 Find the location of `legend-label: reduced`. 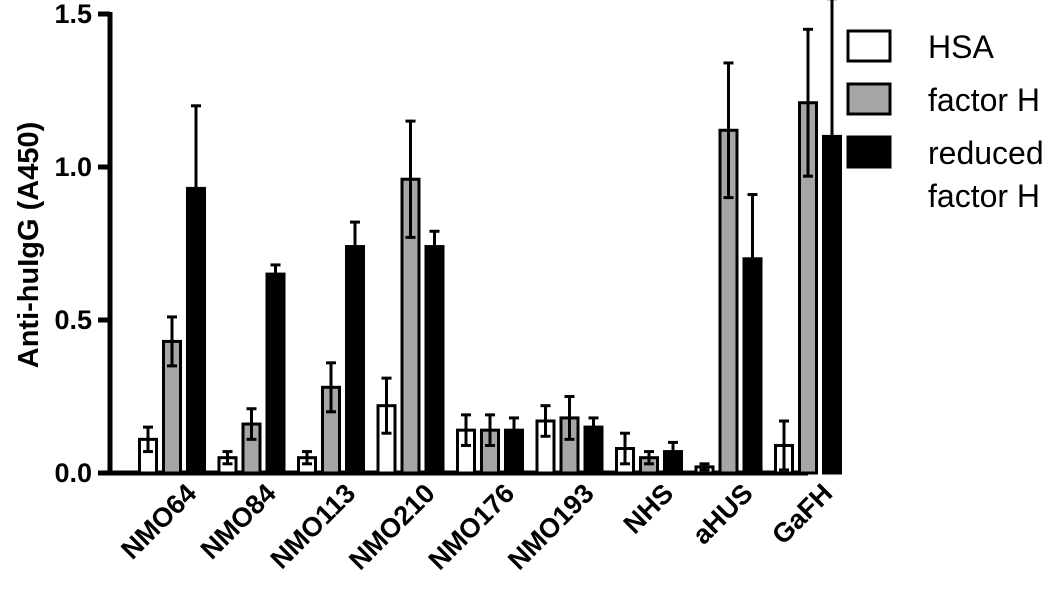

legend-label: reduced is located at coordinates (986, 153).